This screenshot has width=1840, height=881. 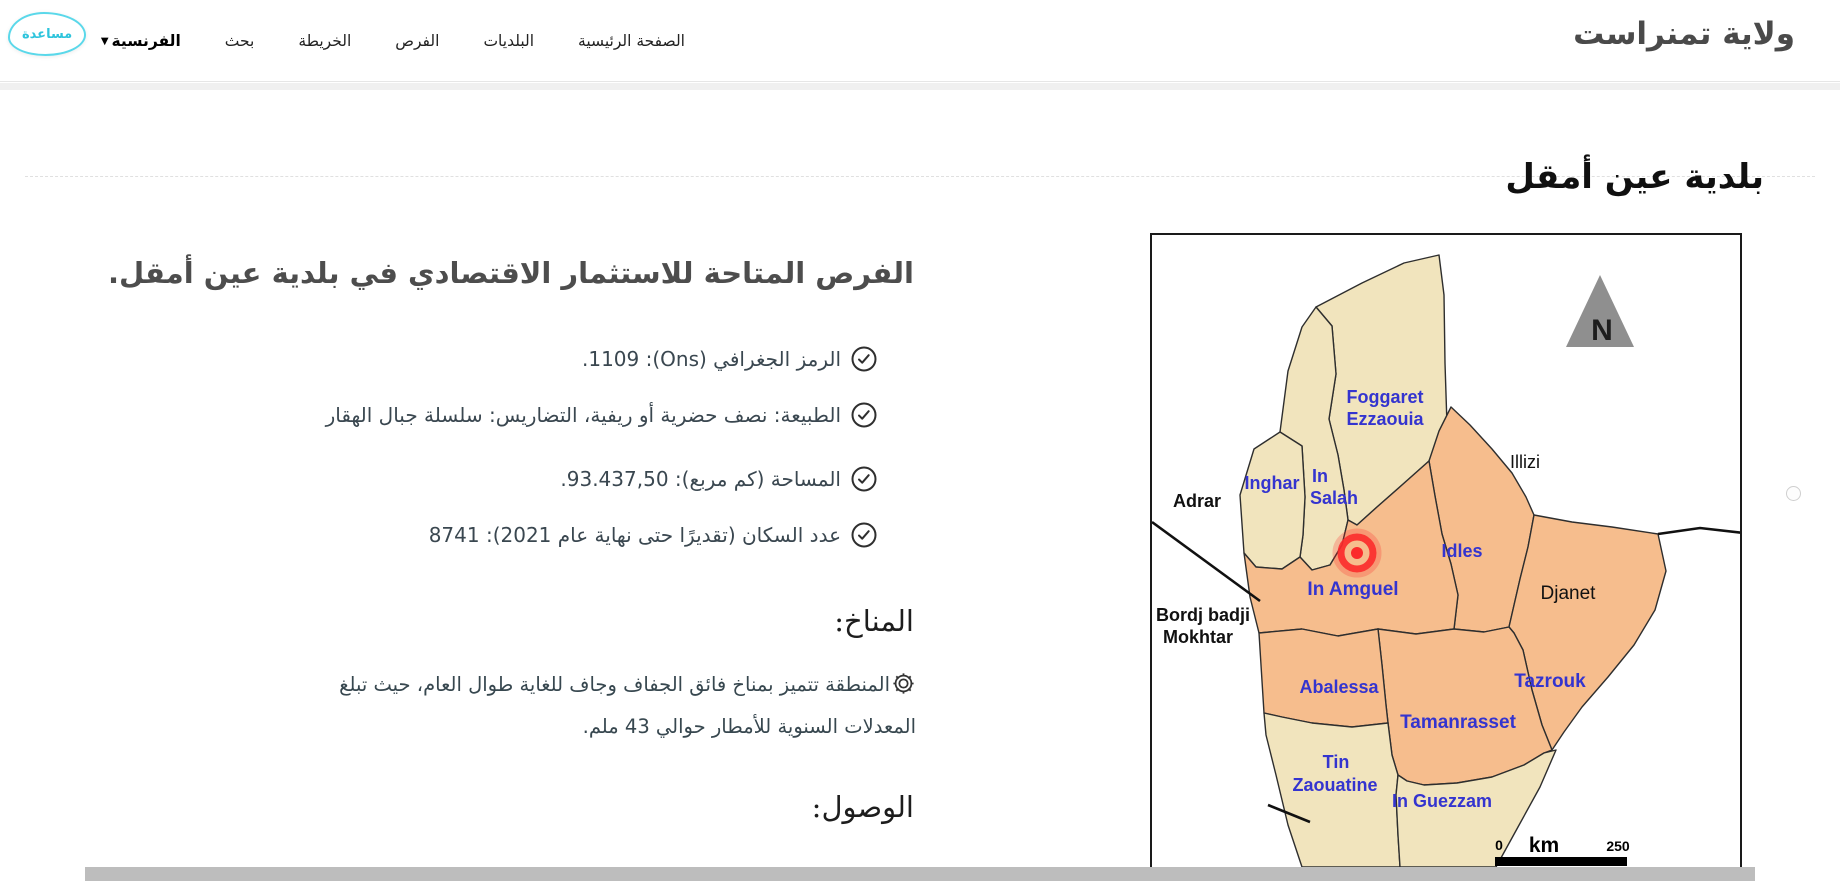 What do you see at coordinates (1602, 330) in the screenshot?
I see `svg-text: N` at bounding box center [1602, 330].